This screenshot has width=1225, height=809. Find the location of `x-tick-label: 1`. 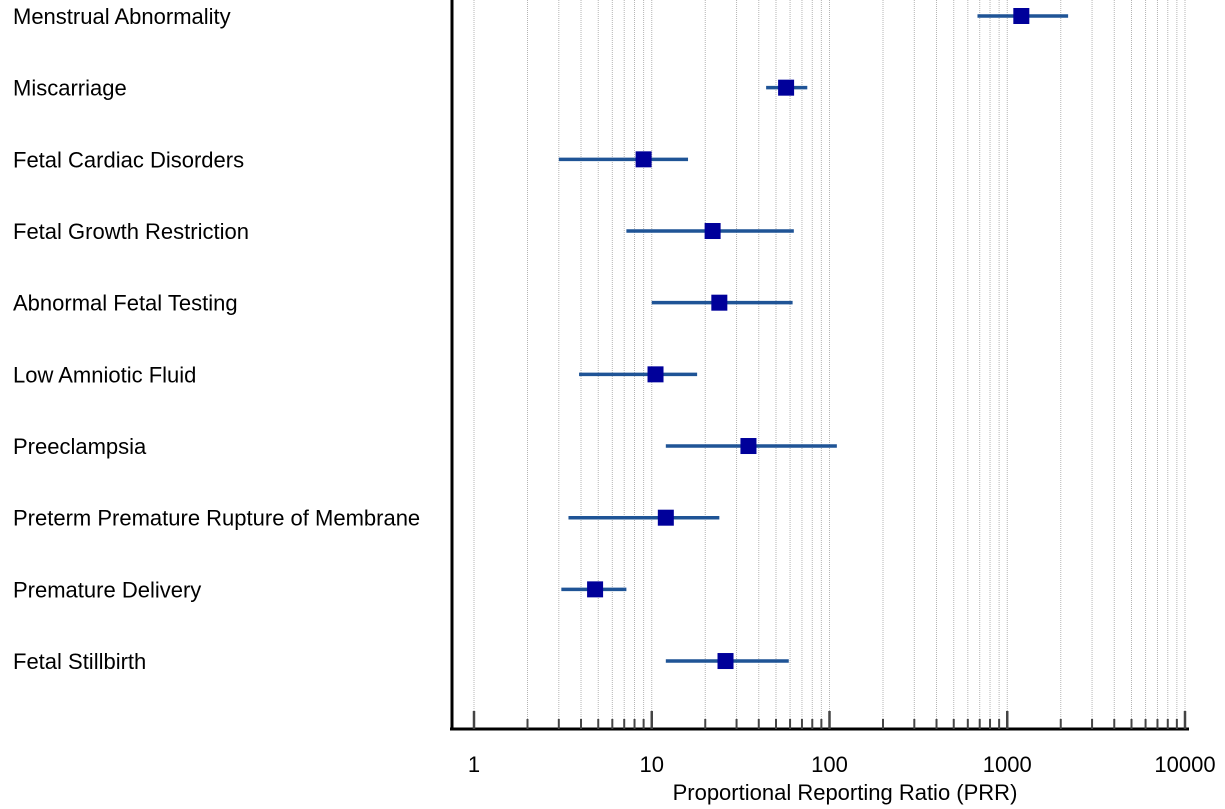

x-tick-label: 1 is located at coordinates (474, 764).